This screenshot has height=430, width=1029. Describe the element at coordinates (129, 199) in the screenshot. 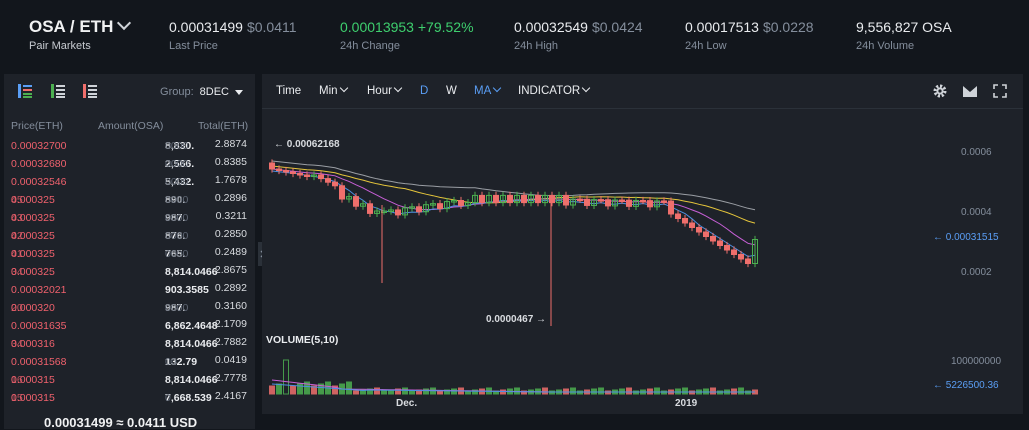

I see `table-row: 0.000325 45 890. 0000 0.2896` at that location.